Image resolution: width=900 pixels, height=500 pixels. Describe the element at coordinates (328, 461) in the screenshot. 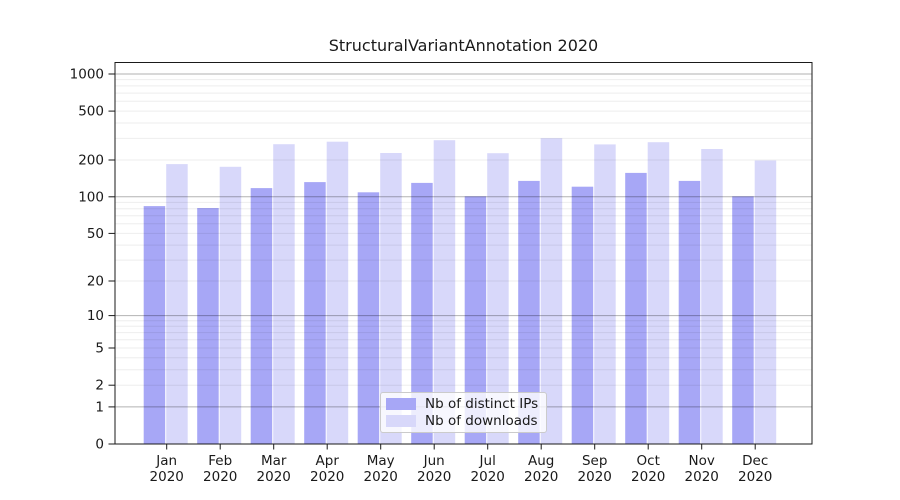

I see `x-tick-label-month: Apr` at that location.